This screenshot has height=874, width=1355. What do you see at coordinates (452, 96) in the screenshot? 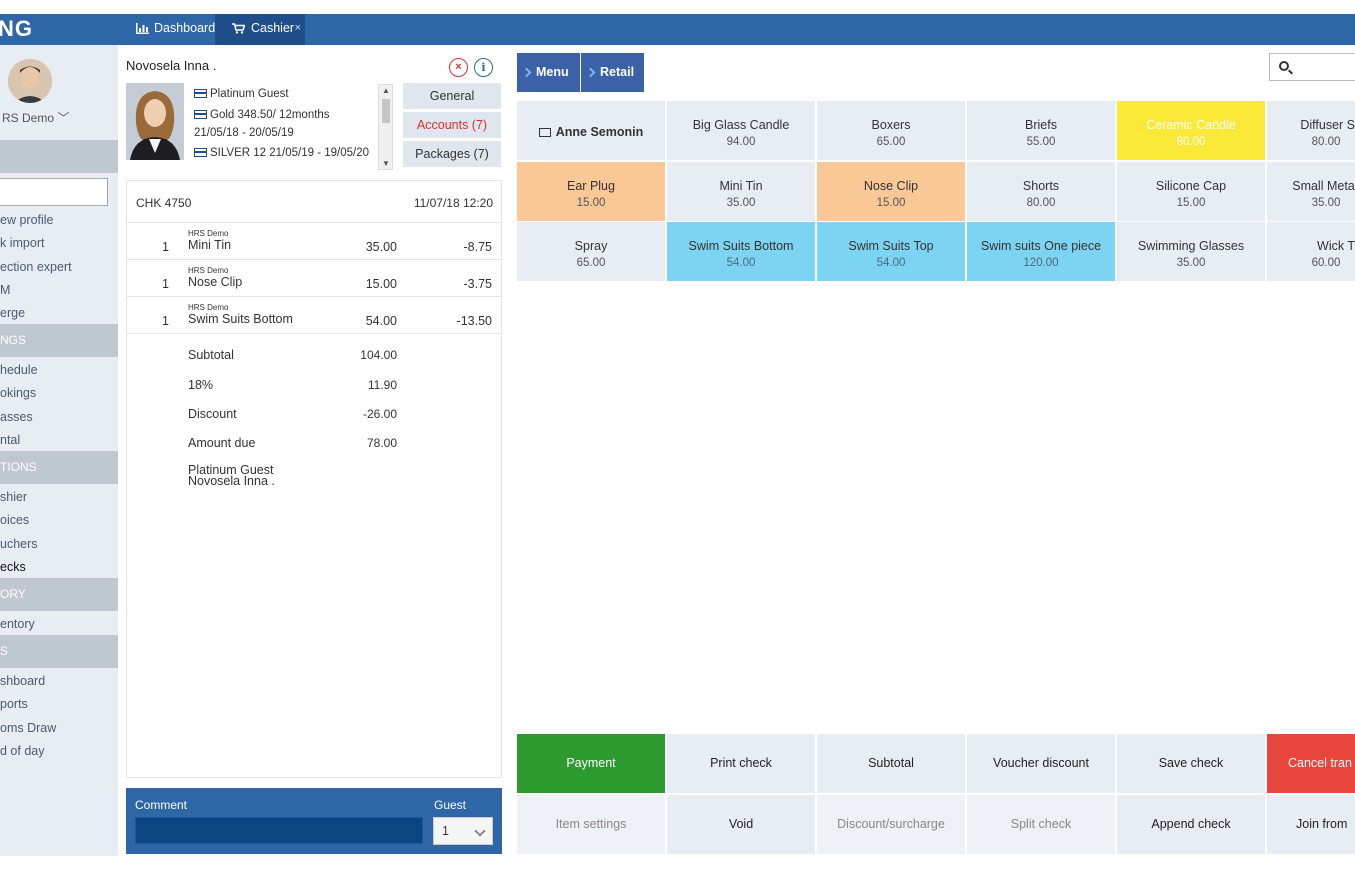
I see `tab-general: General` at bounding box center [452, 96].